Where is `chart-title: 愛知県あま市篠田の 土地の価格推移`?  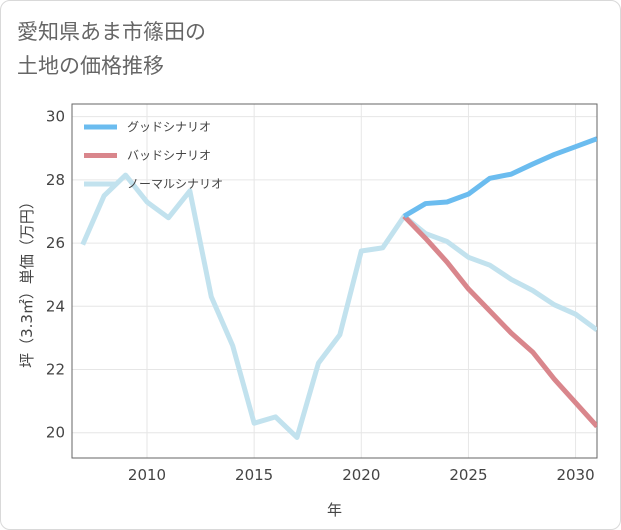 chart-title: 愛知県あま市篠田の 土地の価格推移 is located at coordinates (111, 49).